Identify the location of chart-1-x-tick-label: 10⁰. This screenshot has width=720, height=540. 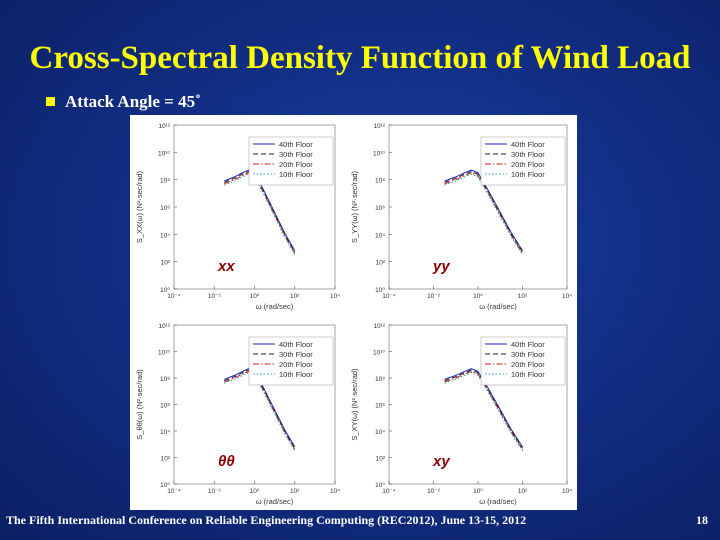
(478, 296).